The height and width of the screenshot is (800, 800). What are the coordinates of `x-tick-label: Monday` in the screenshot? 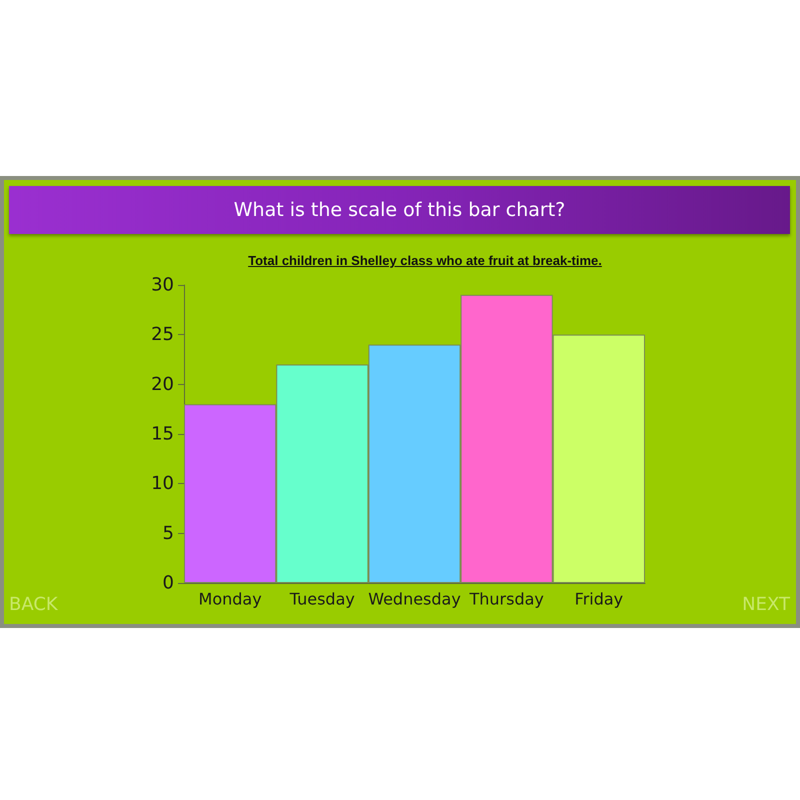 It's located at (230, 599).